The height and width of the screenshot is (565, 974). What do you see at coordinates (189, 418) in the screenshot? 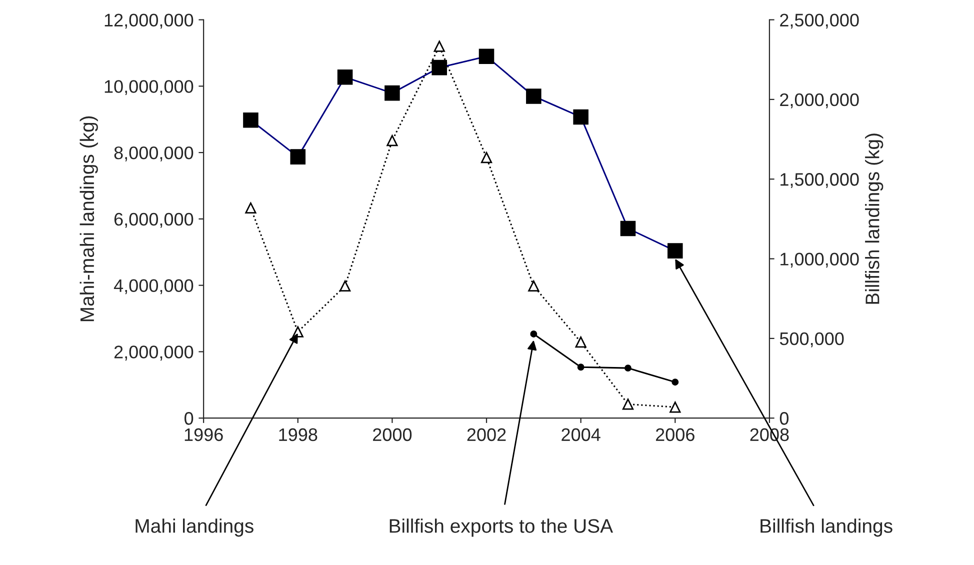
I see `y-tick-label: 0` at bounding box center [189, 418].